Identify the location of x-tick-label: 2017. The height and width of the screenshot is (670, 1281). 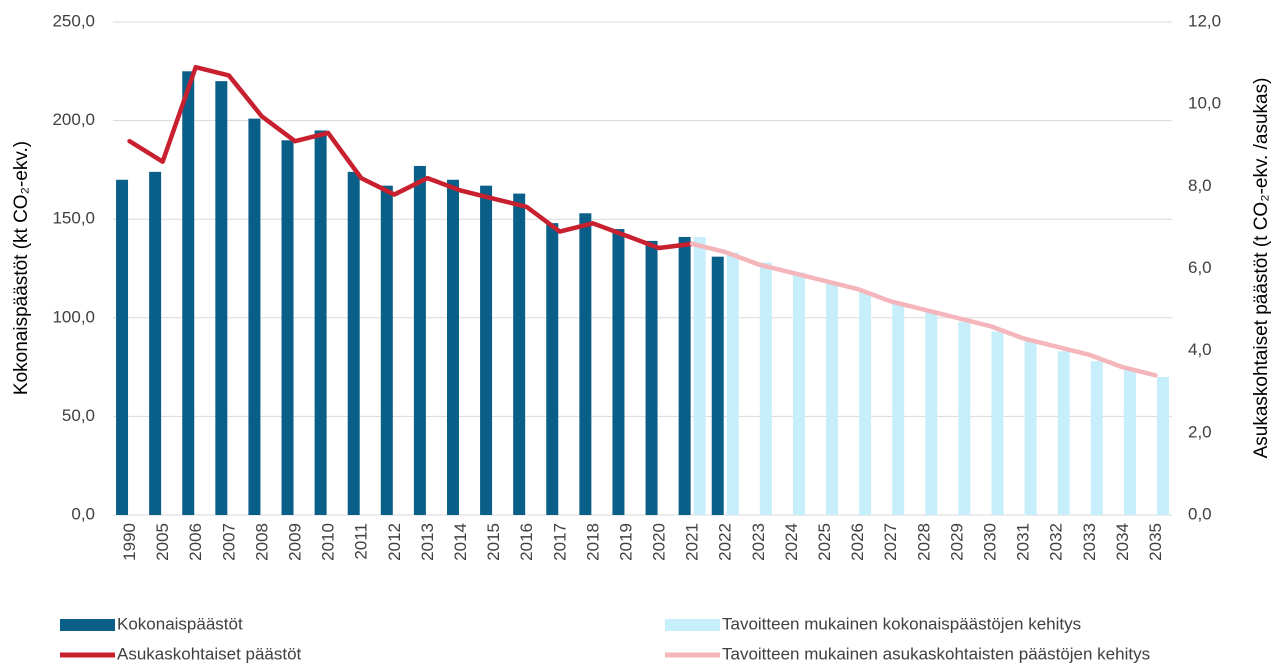
(559, 542).